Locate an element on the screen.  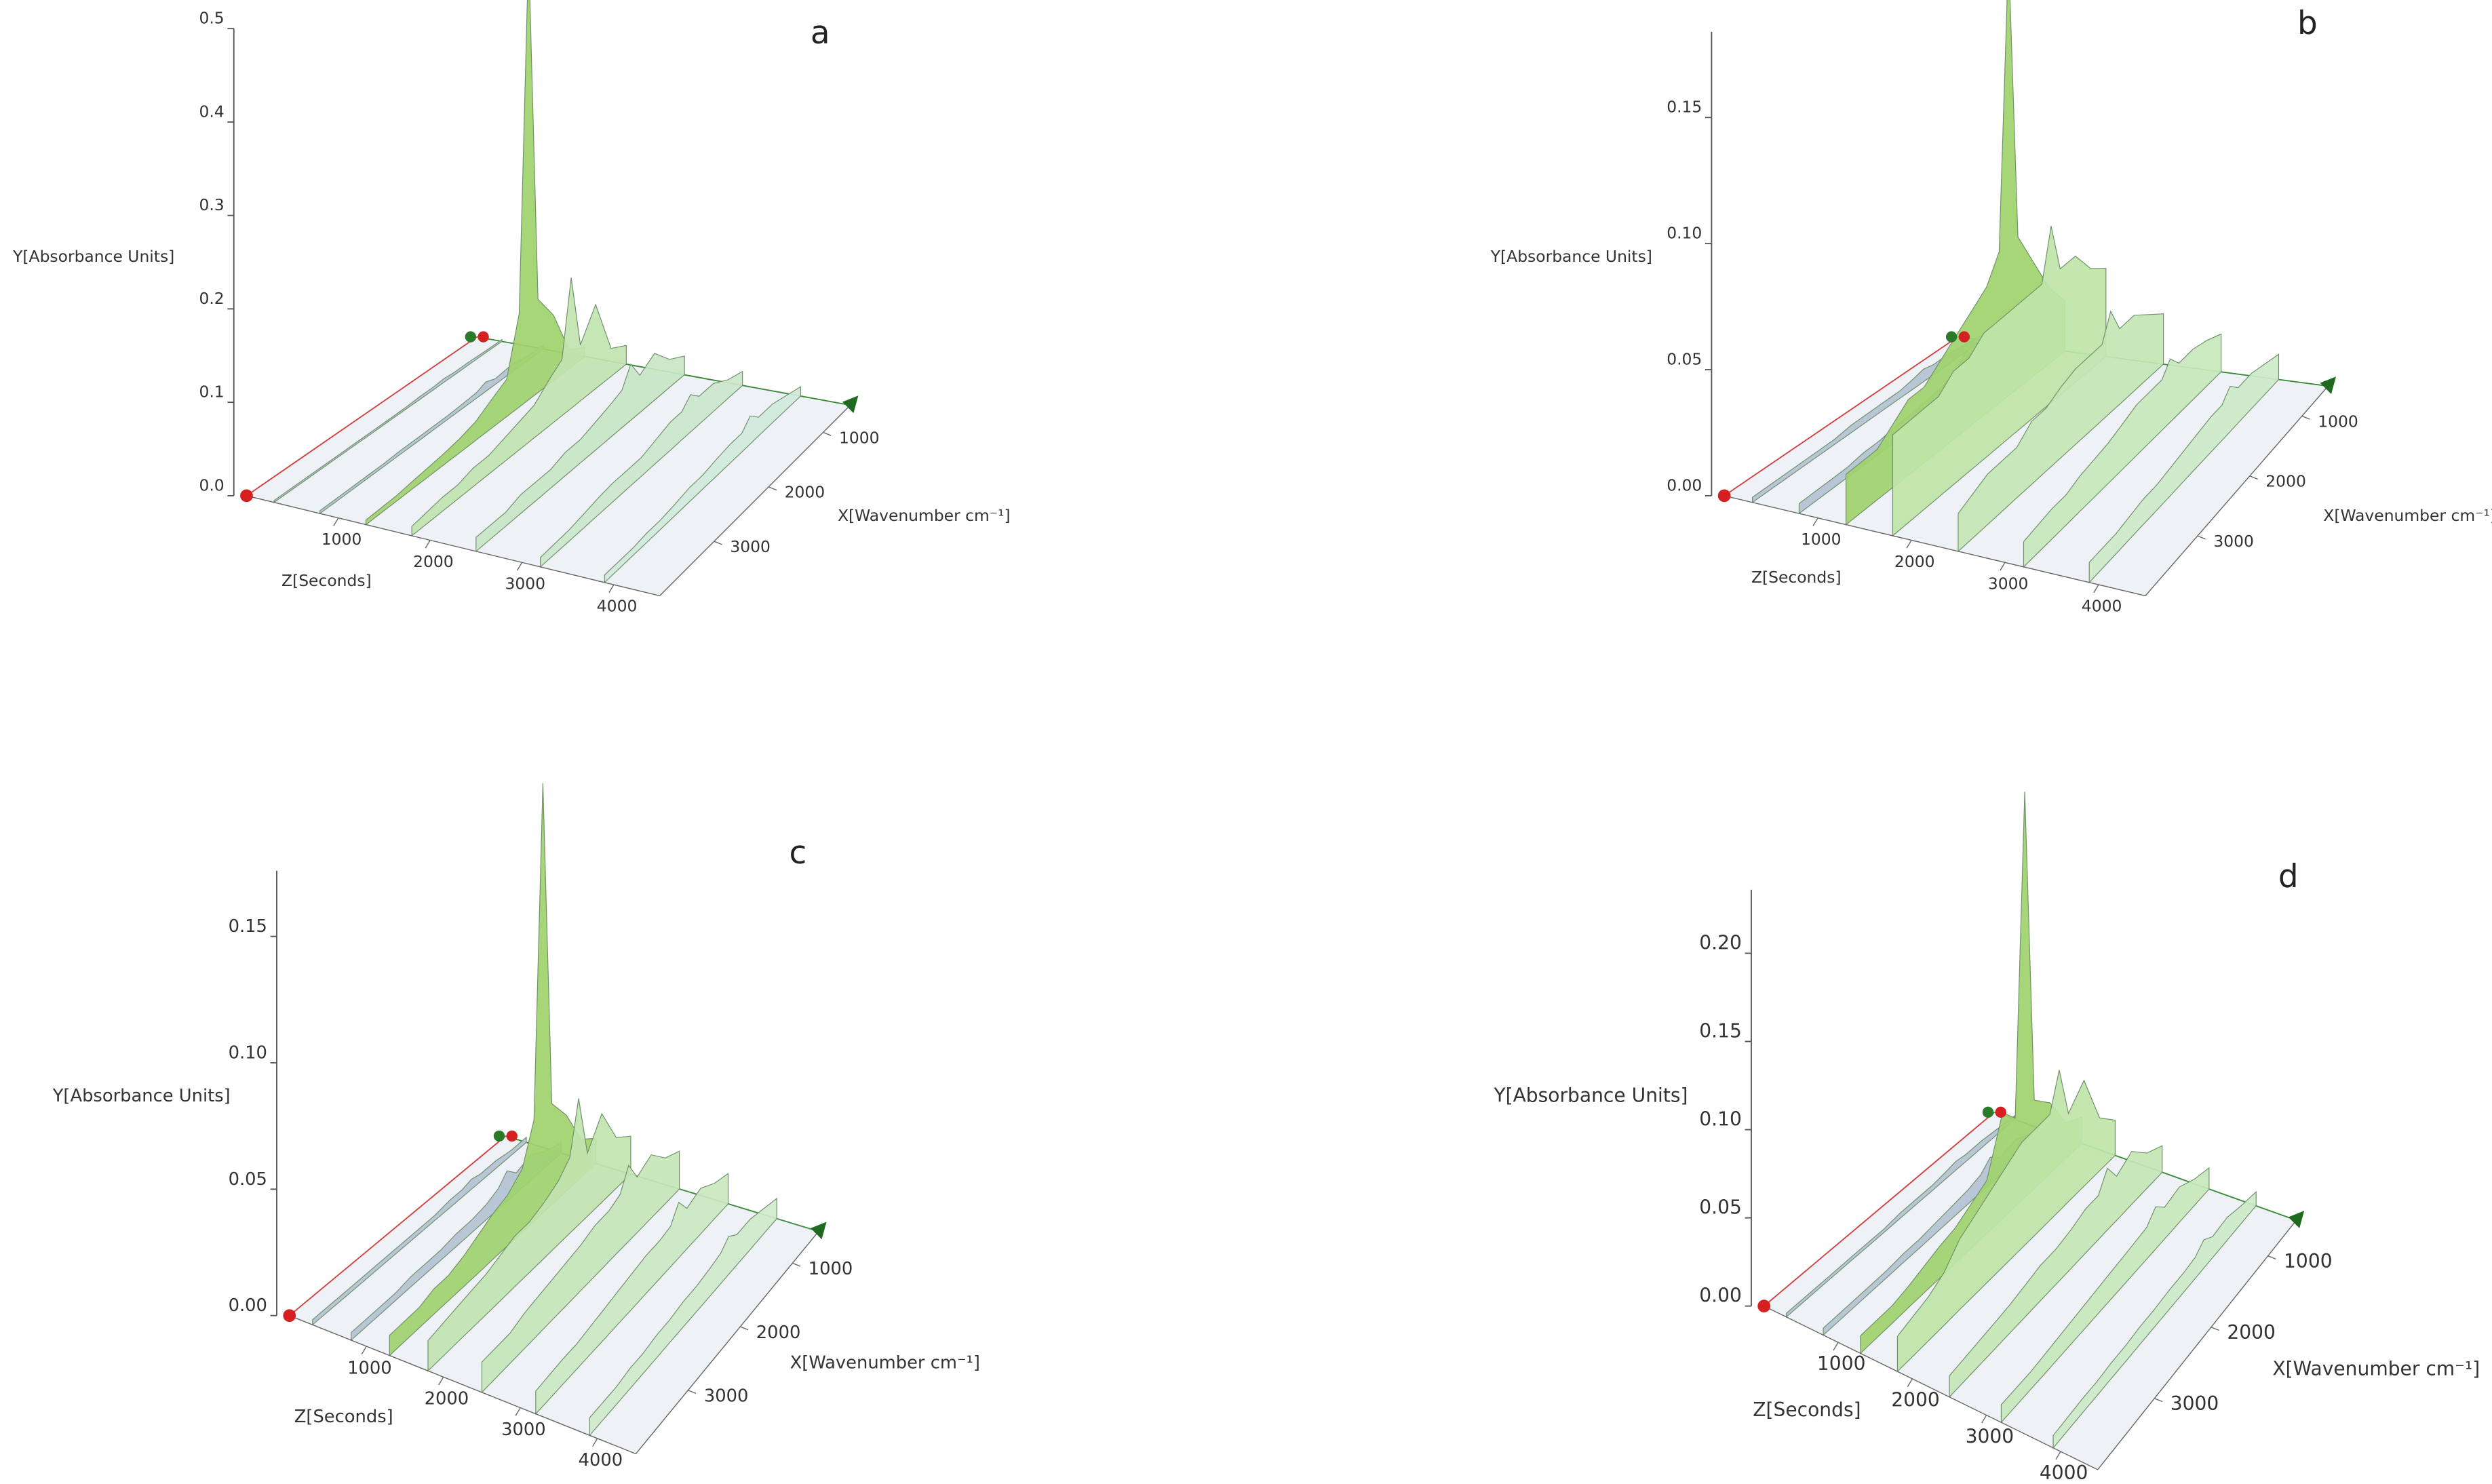
y-tick-label: 0.1 is located at coordinates (211, 392).